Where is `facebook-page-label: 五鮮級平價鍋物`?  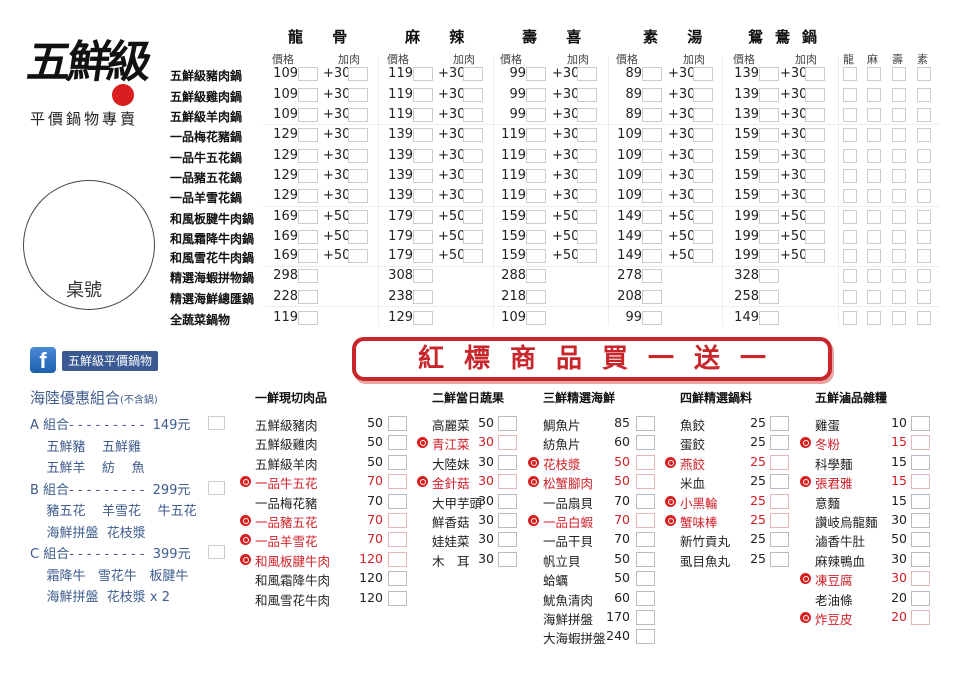
facebook-page-label: 五鮮級平價鍋物 is located at coordinates (110, 361).